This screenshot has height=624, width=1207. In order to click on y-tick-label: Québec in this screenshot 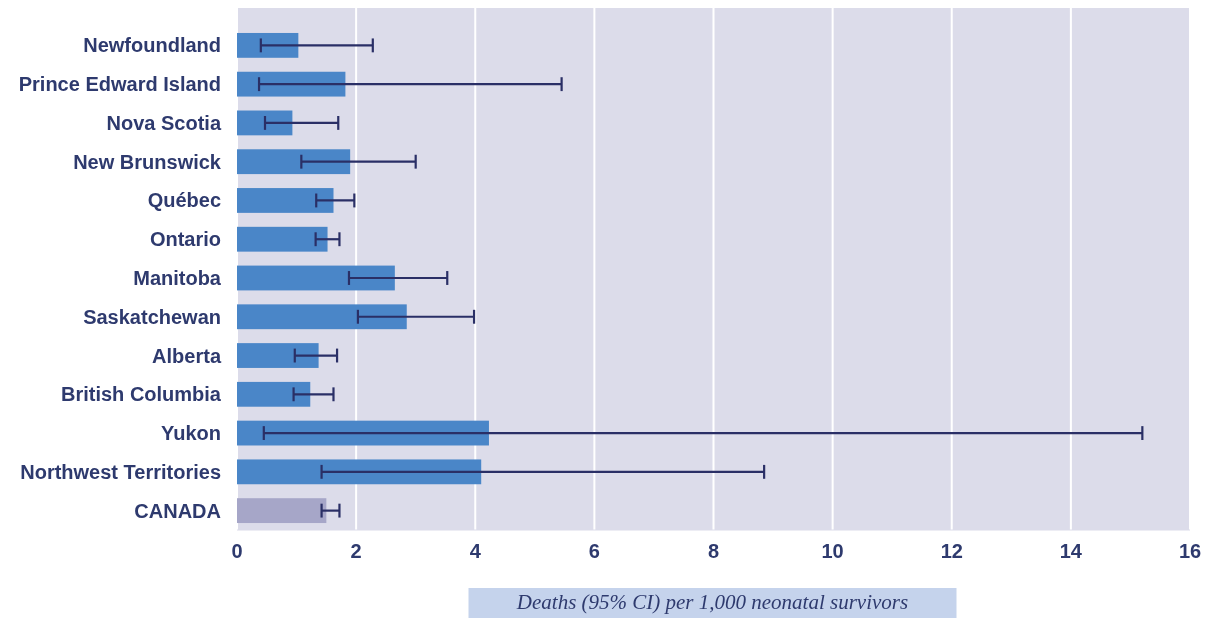, I will do `click(184, 200)`.